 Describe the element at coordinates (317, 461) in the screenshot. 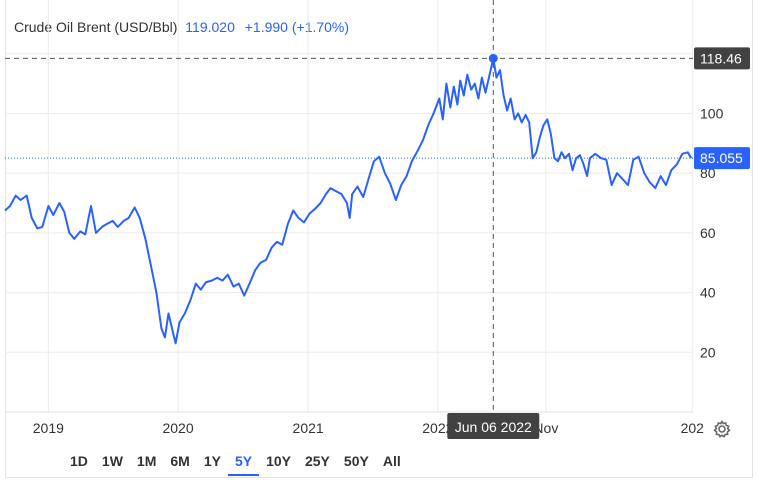

I see `range-button-25y: 25Y` at that location.